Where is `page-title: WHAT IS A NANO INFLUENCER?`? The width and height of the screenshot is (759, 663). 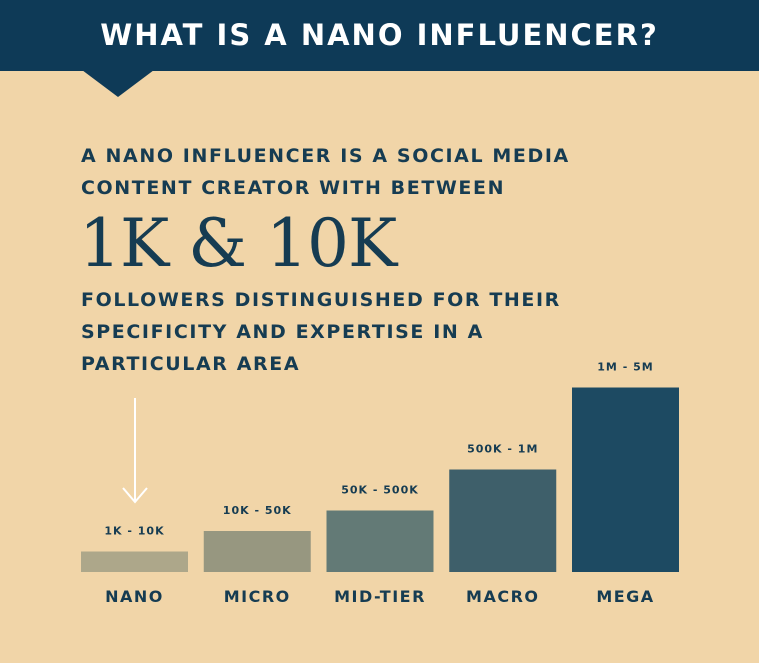
page-title: WHAT IS A NANO INFLUENCER? is located at coordinates (379, 35).